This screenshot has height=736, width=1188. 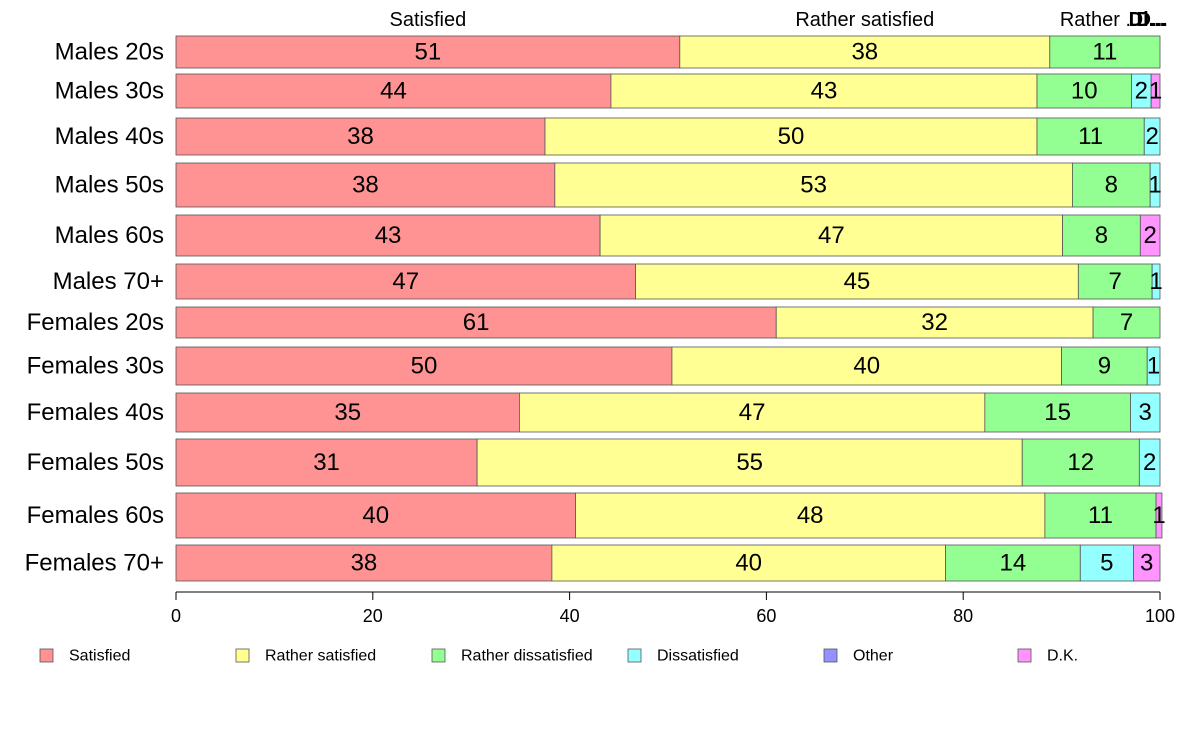 What do you see at coordinates (428, 52) in the screenshot?
I see `segment-label: 51` at bounding box center [428, 52].